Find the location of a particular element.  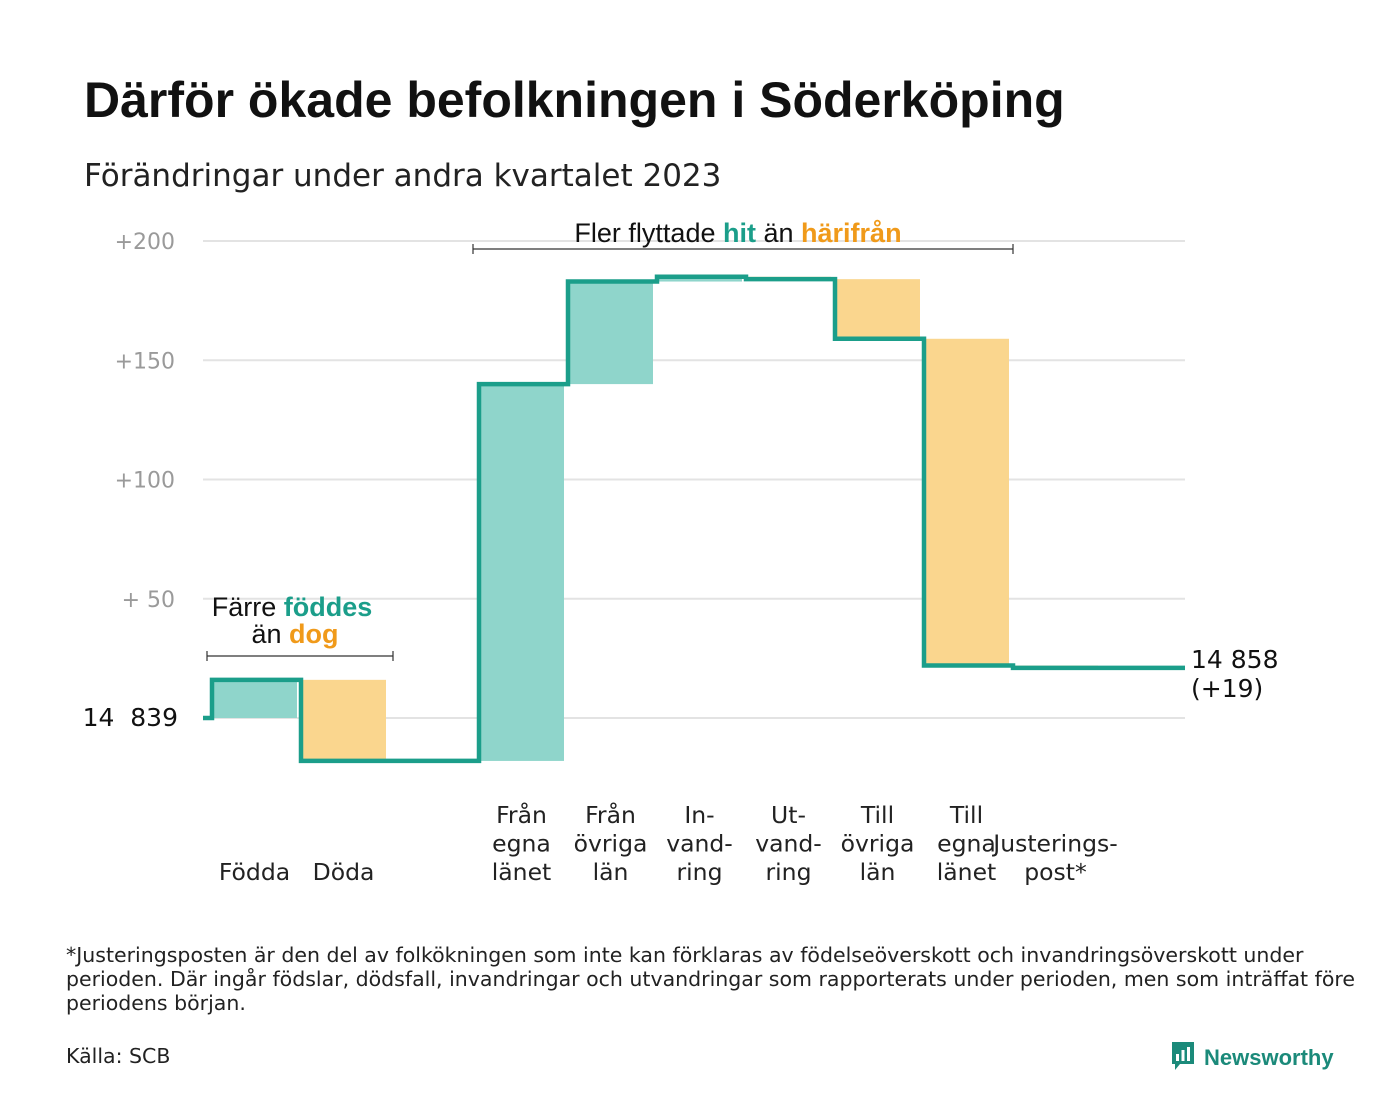

svg-text: Fler flyttade hit än härifrån is located at coordinates (737, 233).